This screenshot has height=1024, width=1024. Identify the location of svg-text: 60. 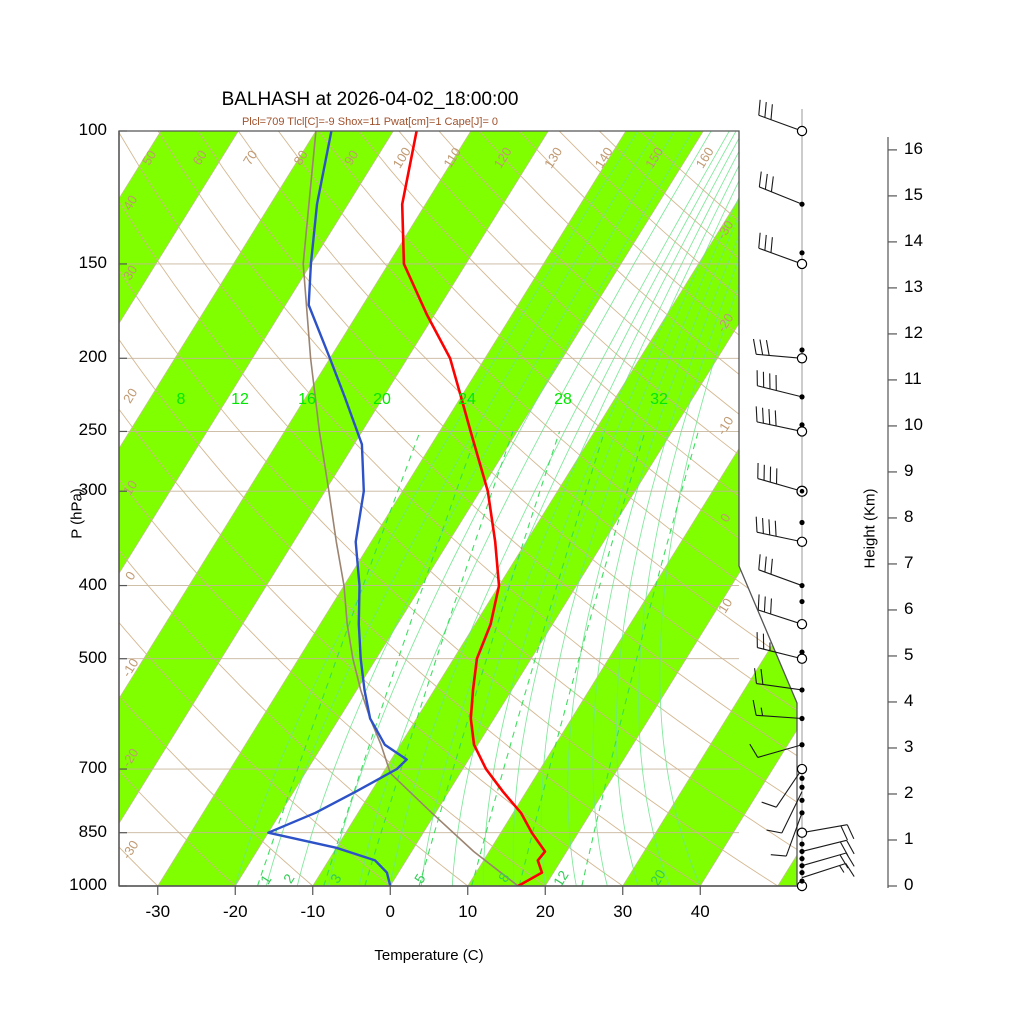
(199, 158).